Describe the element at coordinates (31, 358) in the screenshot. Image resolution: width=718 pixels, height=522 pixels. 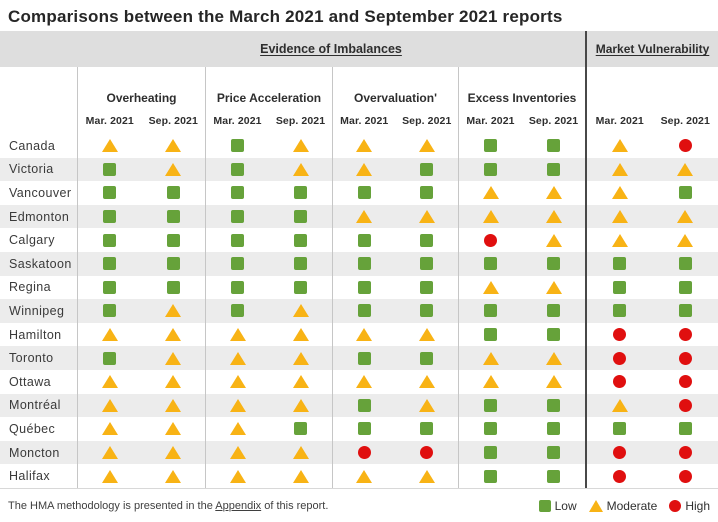
I see `city-label: Toronto` at that location.